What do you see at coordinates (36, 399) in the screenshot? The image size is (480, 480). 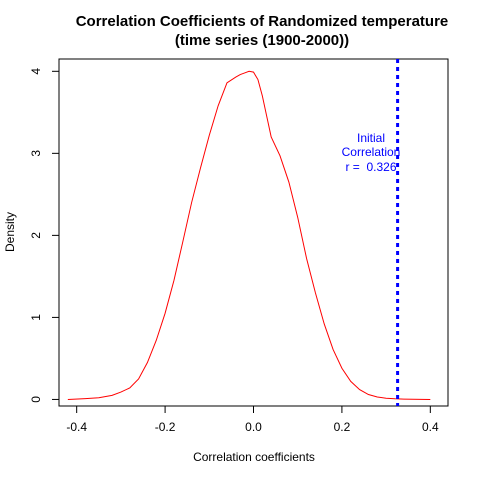 I see `y-tick-label: 0` at bounding box center [36, 399].